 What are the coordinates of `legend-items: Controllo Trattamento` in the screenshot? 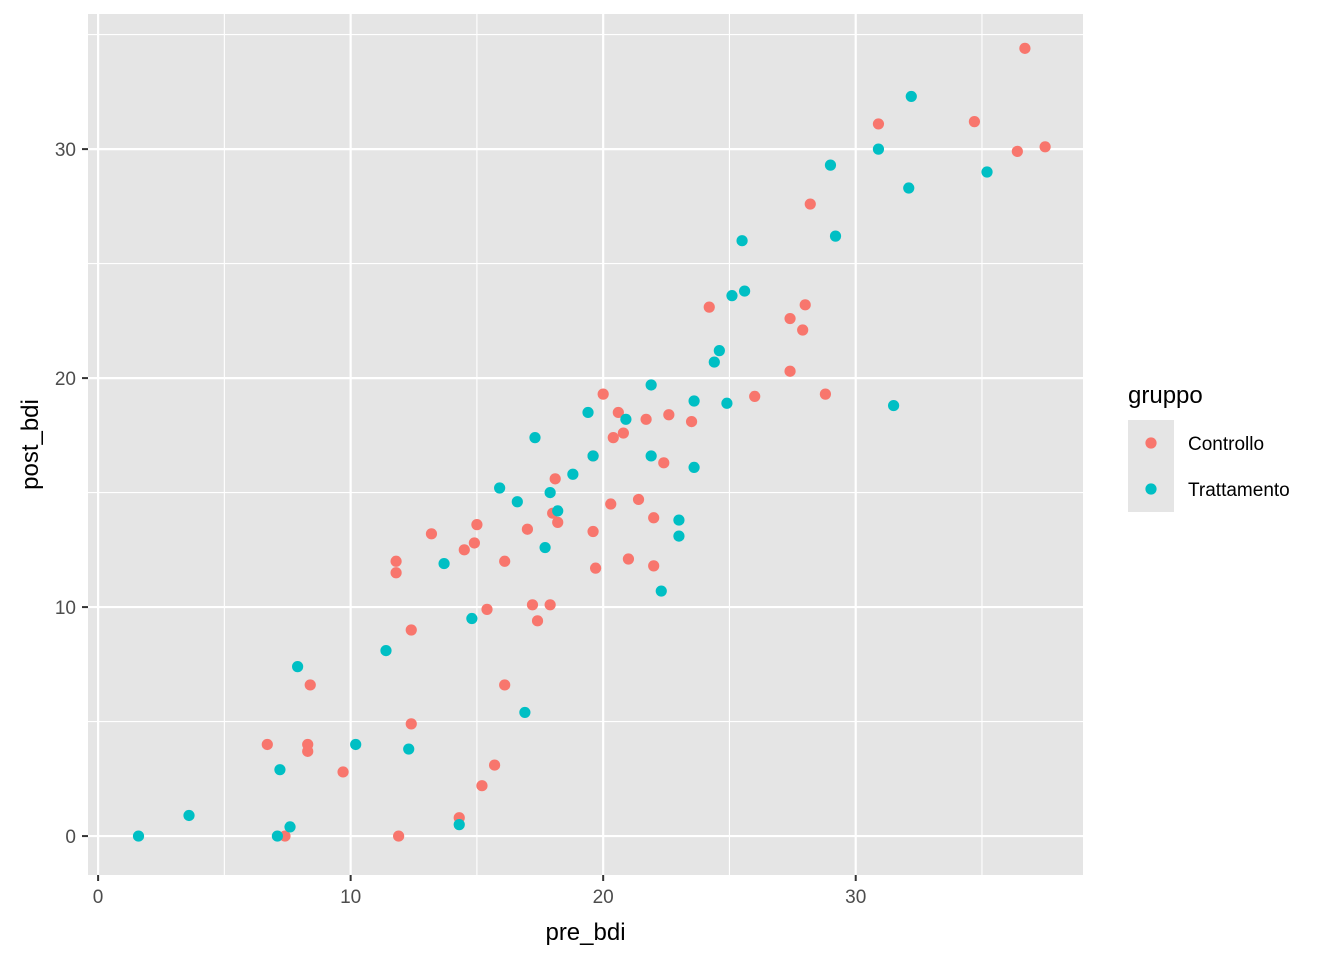 It's located at (1209, 466).